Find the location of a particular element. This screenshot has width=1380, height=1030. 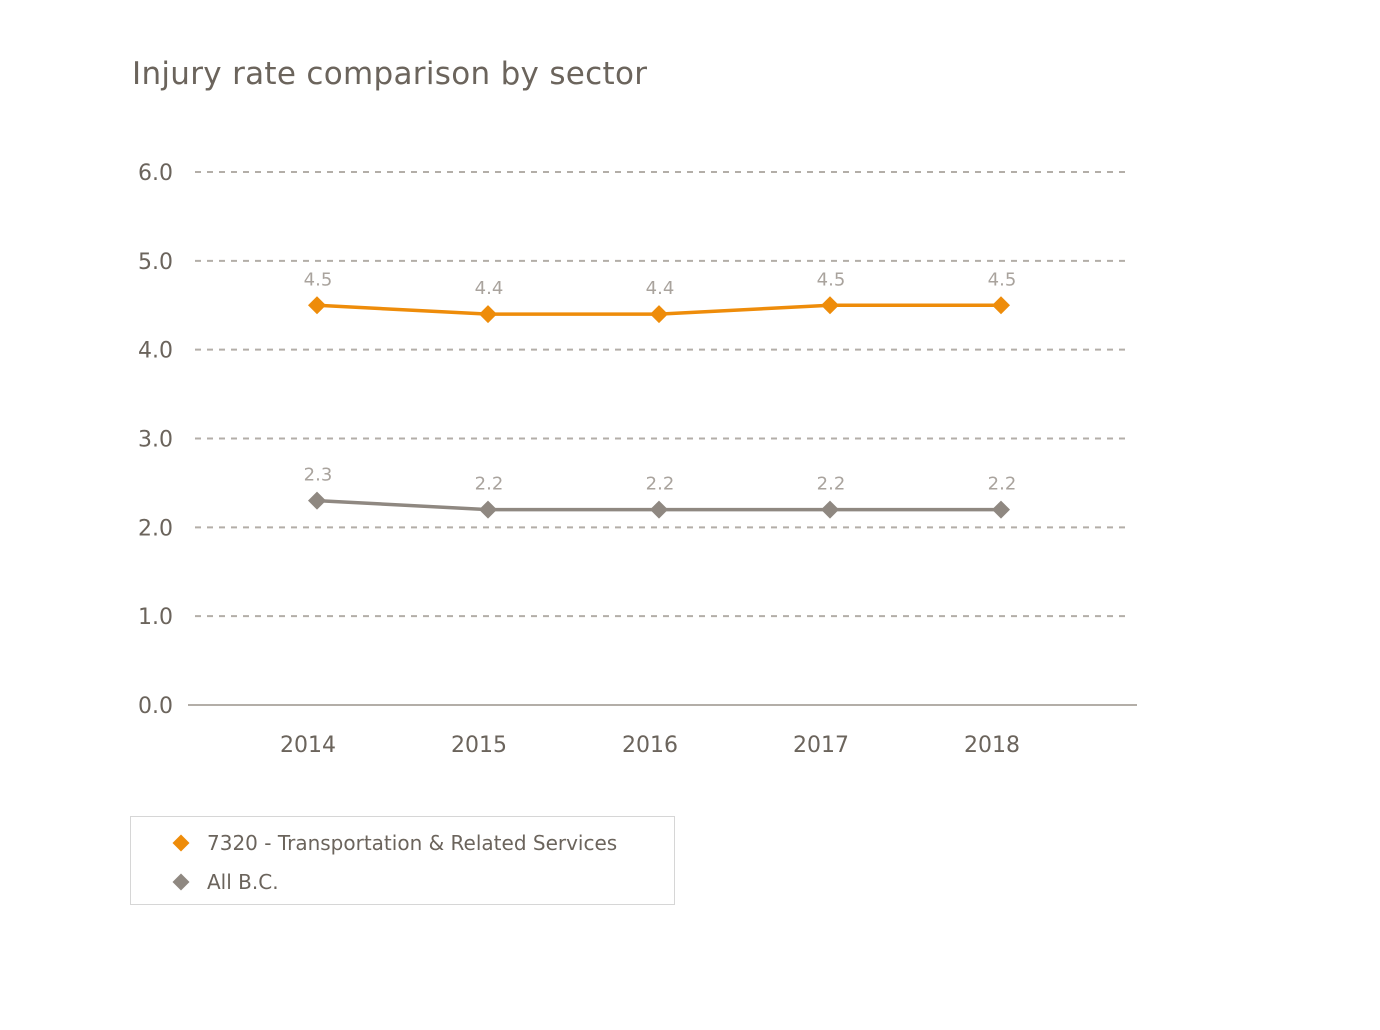

y-tick-label: 1.0 is located at coordinates (155, 617).